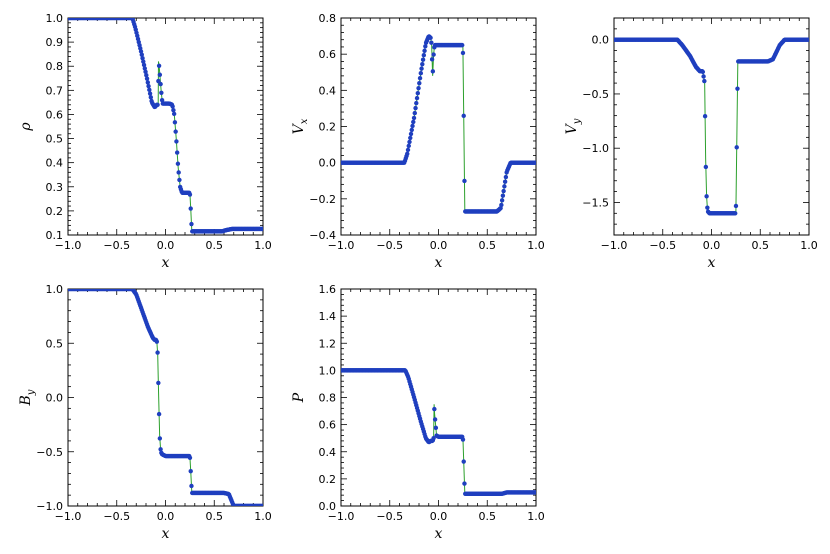 Image resolution: width=830 pixels, height=554 pixels. What do you see at coordinates (55, 187) in the screenshot?
I see `y-tick-label: 0.3` at bounding box center [55, 187].